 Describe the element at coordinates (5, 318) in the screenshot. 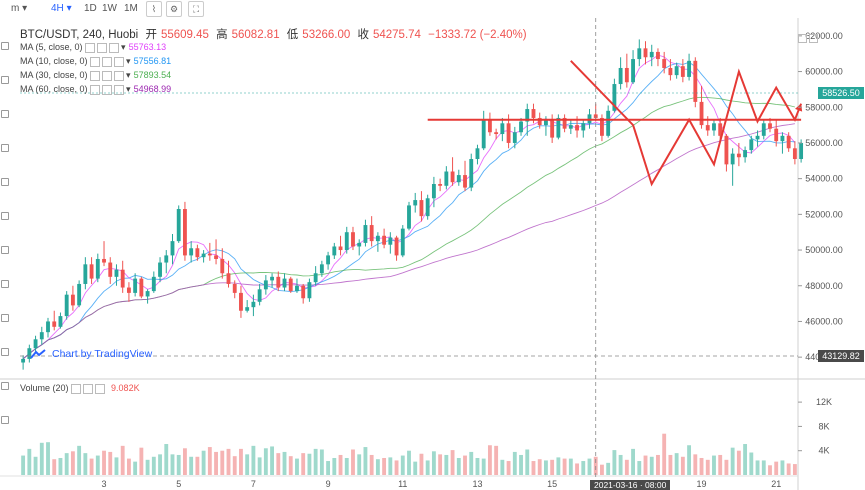

I see `magnet-tool-icon` at that location.